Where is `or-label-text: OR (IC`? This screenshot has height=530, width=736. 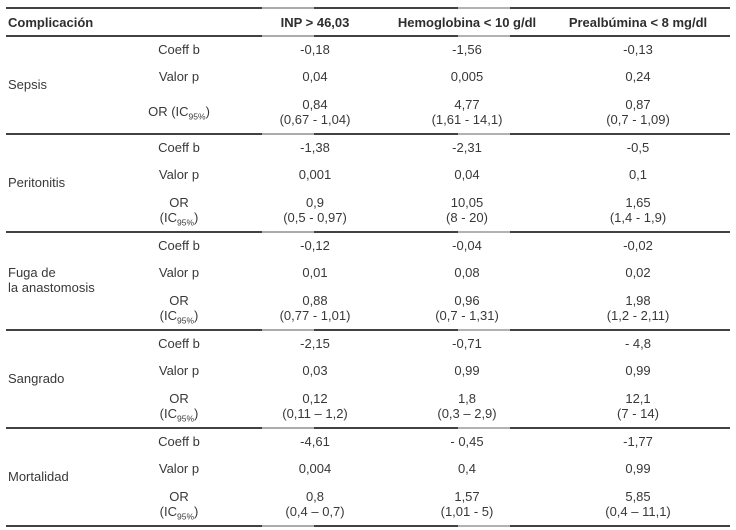 or-label-text: OR (IC is located at coordinates (168, 111).